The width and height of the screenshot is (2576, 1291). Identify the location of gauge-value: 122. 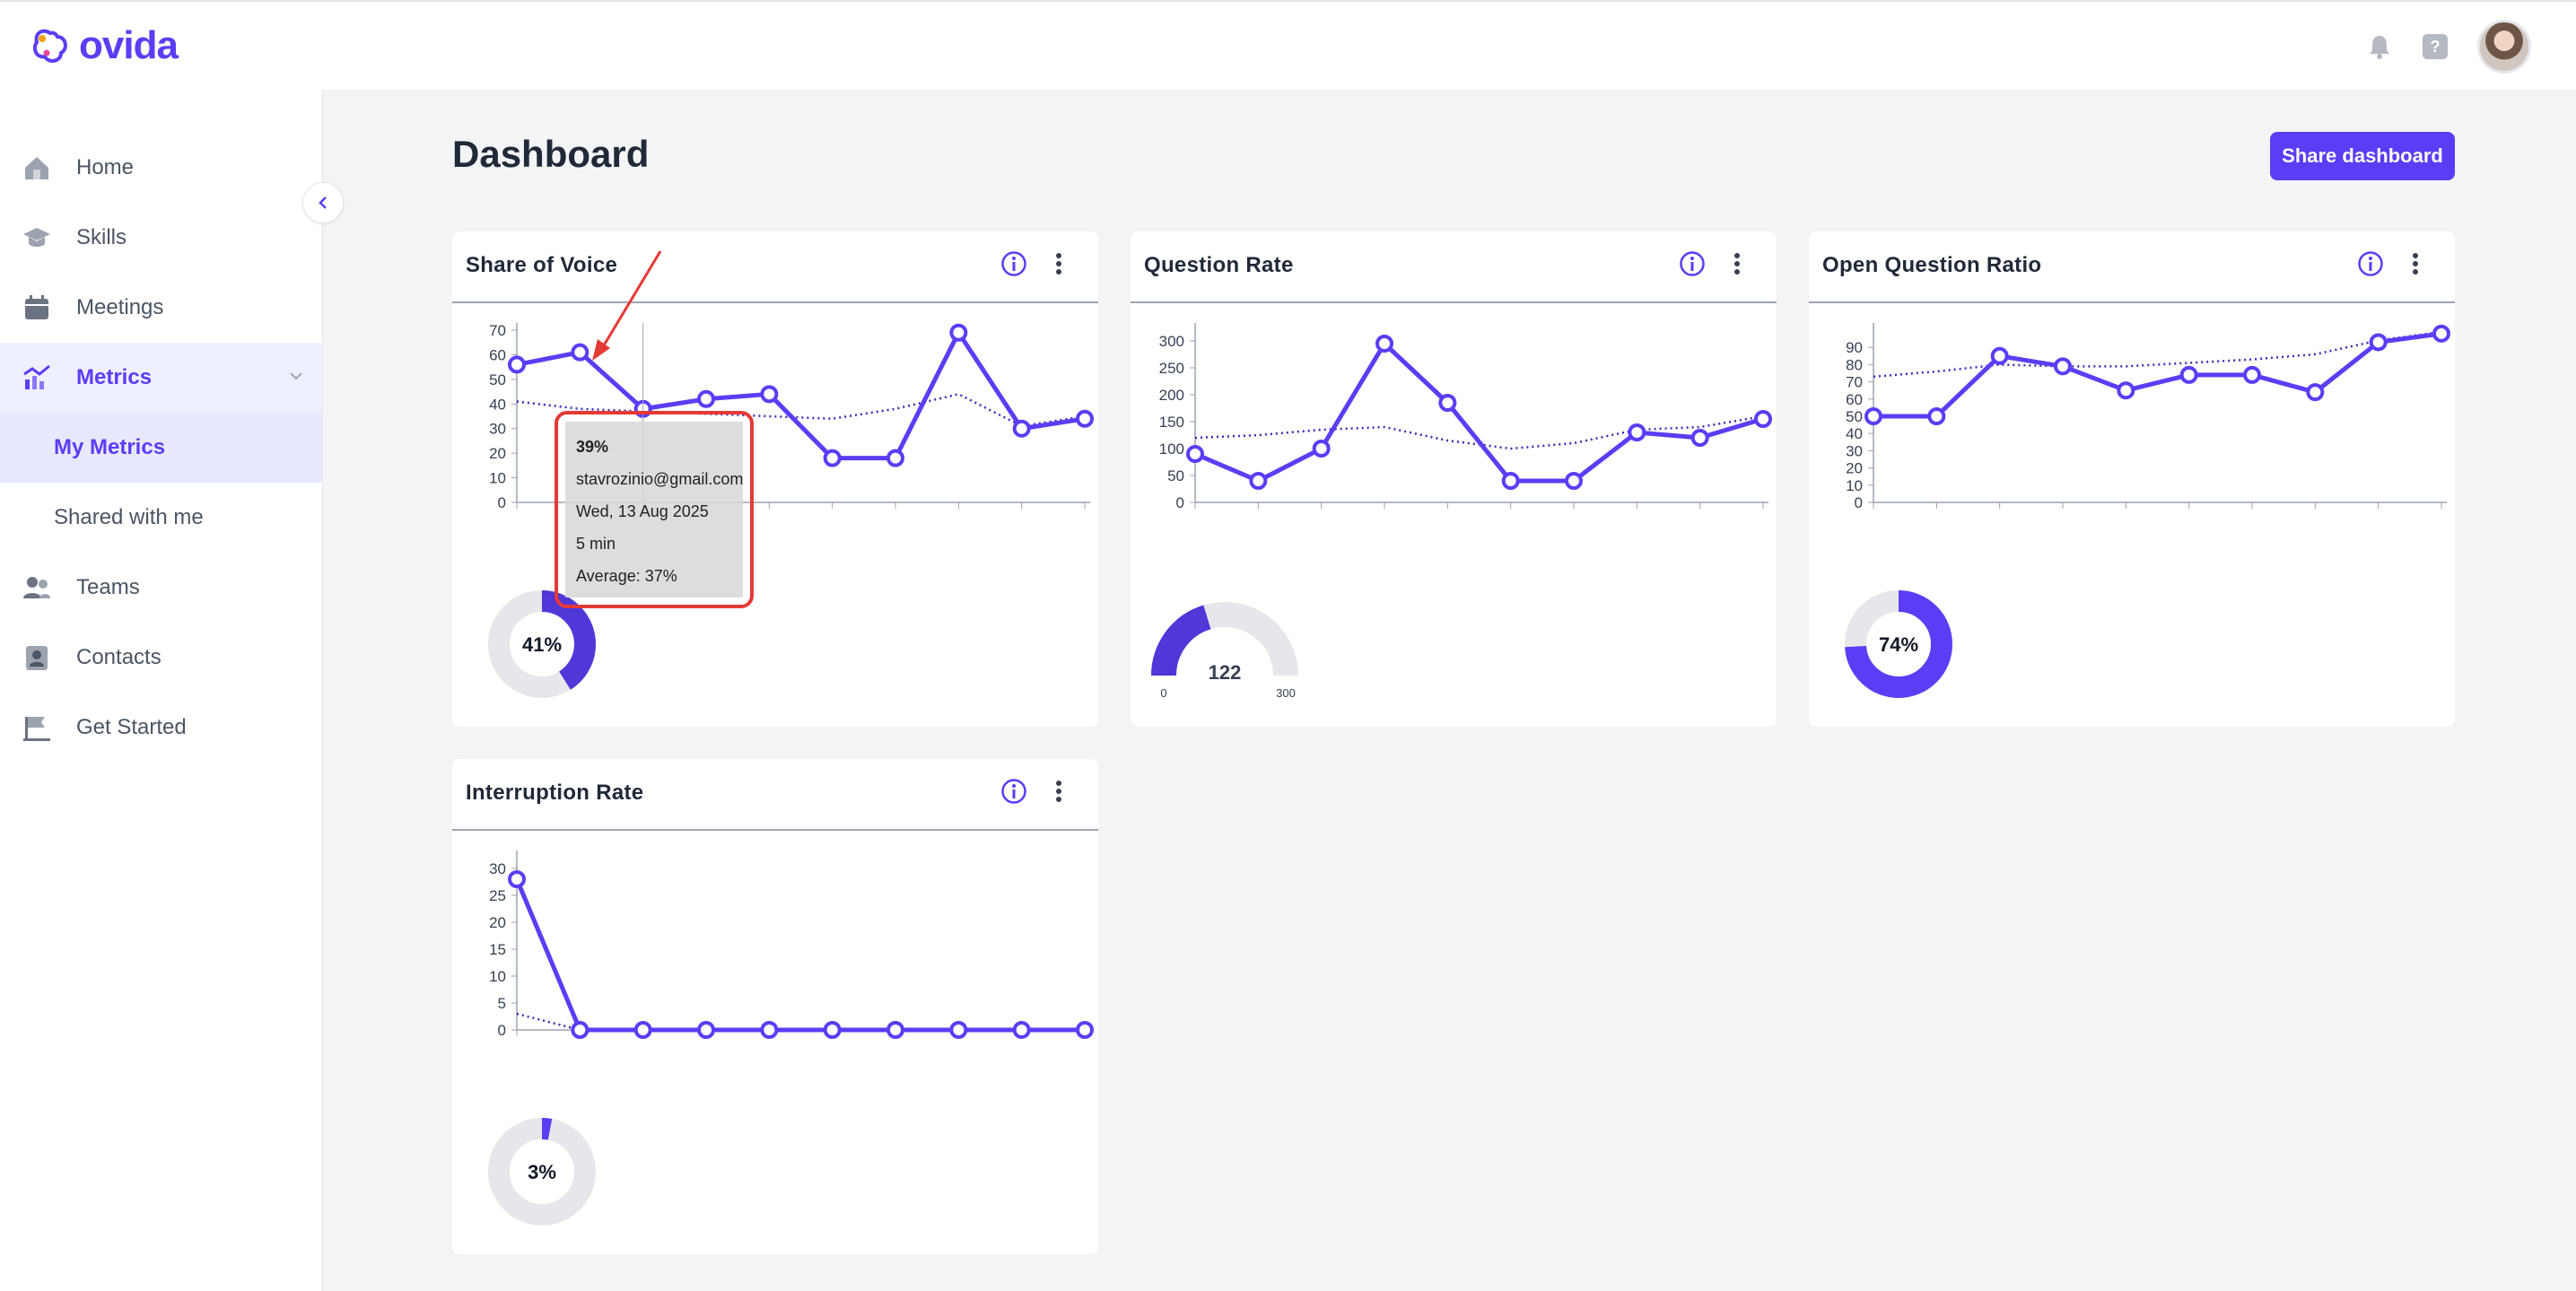
(1226, 672).